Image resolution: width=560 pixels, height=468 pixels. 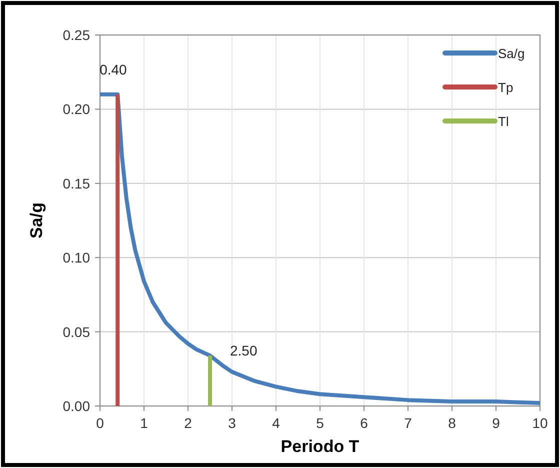 I want to click on annotation: 0.40, so click(x=114, y=69).